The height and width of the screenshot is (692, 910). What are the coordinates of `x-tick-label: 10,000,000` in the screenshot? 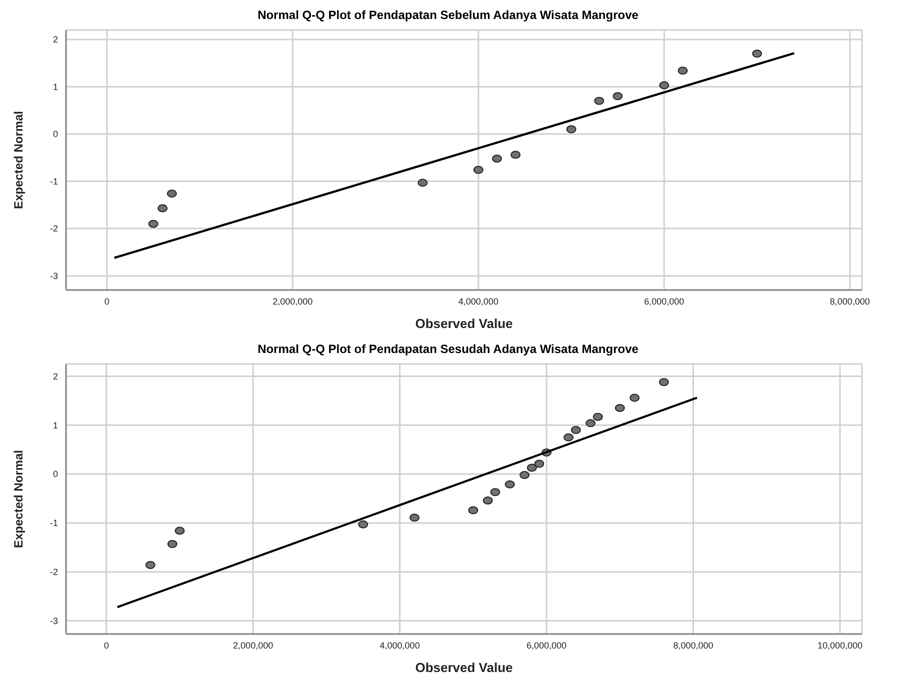 It's located at (840, 645).